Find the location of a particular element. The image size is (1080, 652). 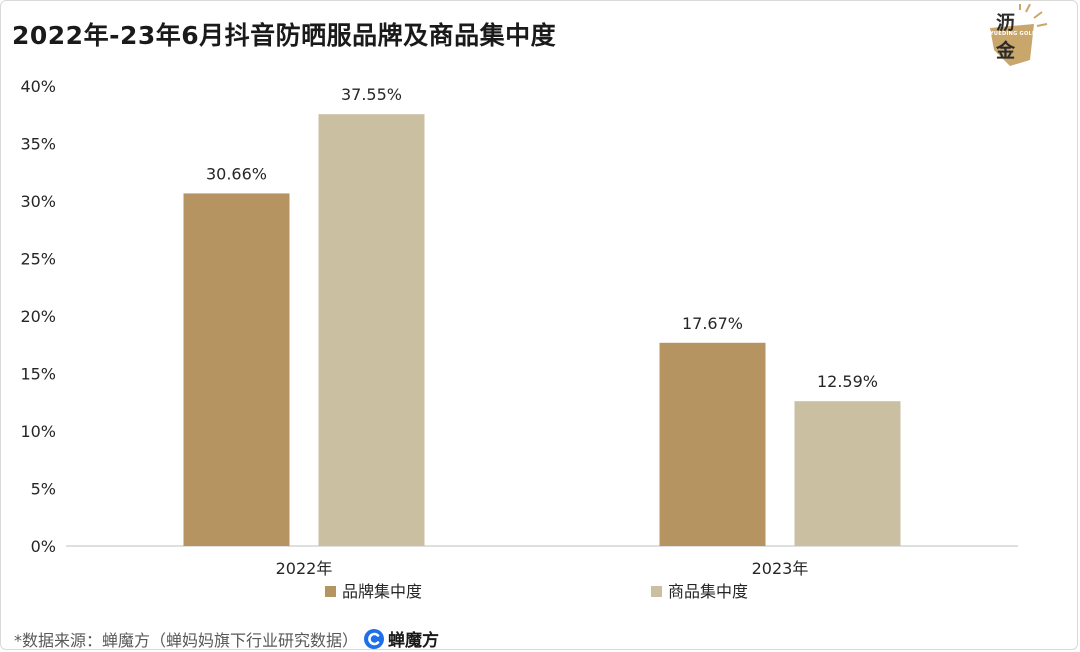

data-label: 37.55% is located at coordinates (371, 94).